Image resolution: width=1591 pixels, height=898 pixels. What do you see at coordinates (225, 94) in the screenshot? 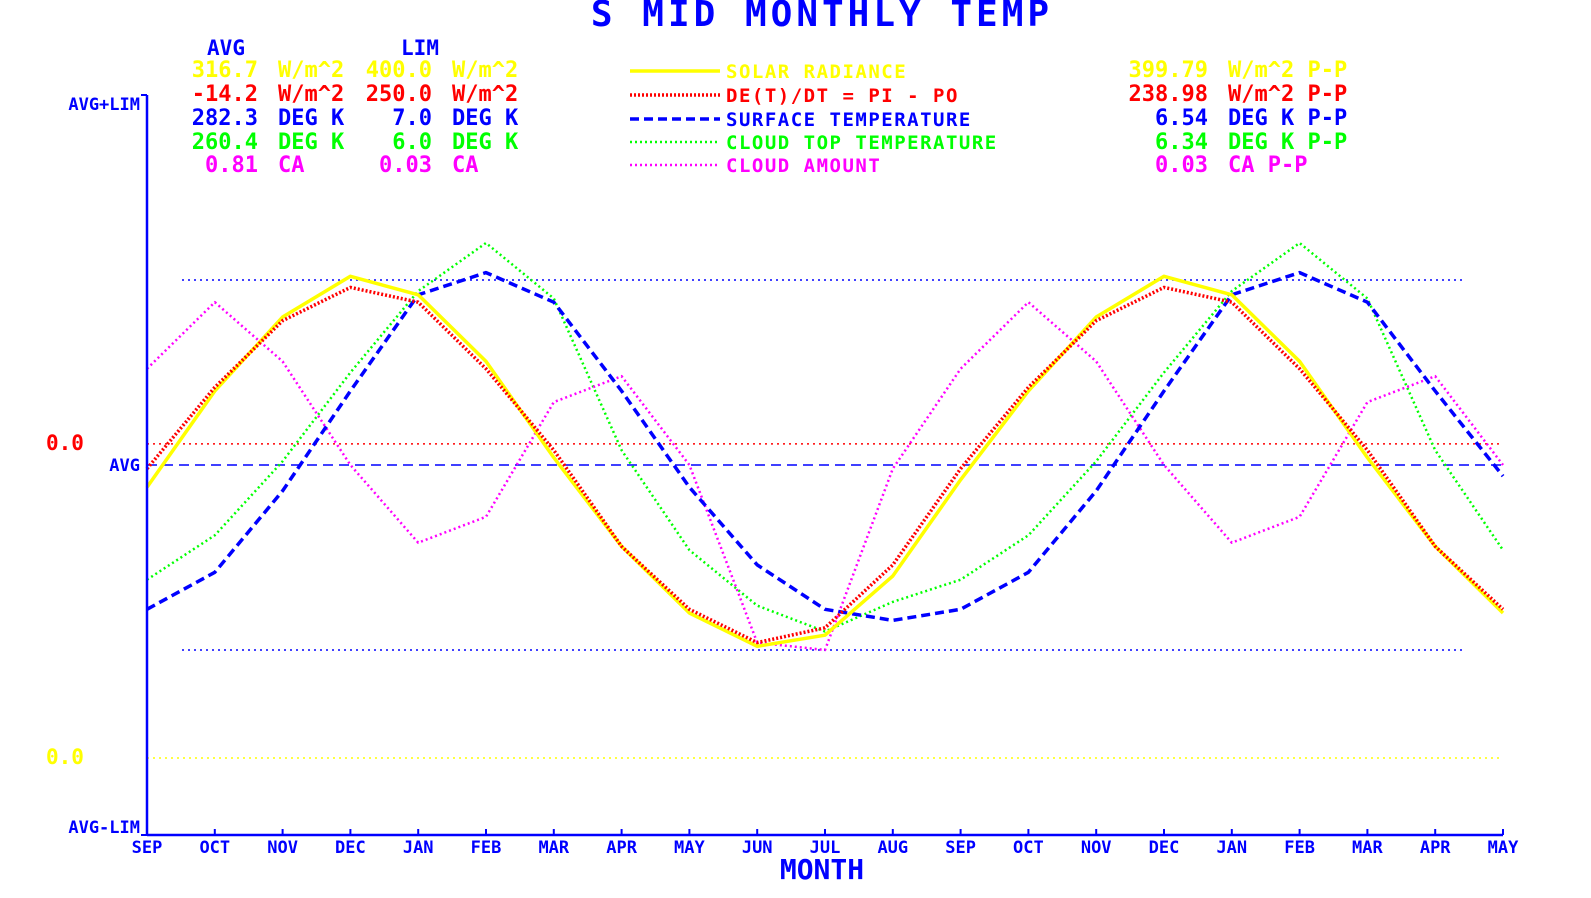
I see `stat-avg: -14.2` at bounding box center [225, 94].